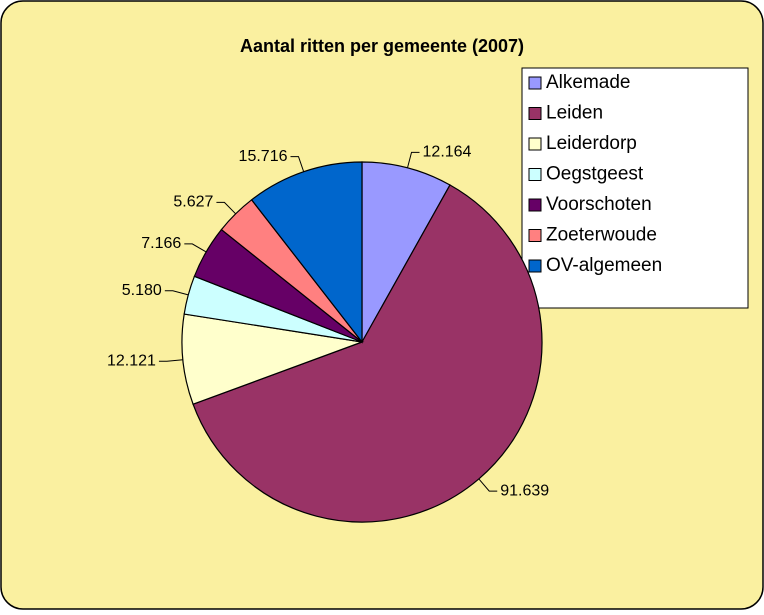  What do you see at coordinates (595, 174) in the screenshot?
I see `legend-label: Oegstgeest` at bounding box center [595, 174].